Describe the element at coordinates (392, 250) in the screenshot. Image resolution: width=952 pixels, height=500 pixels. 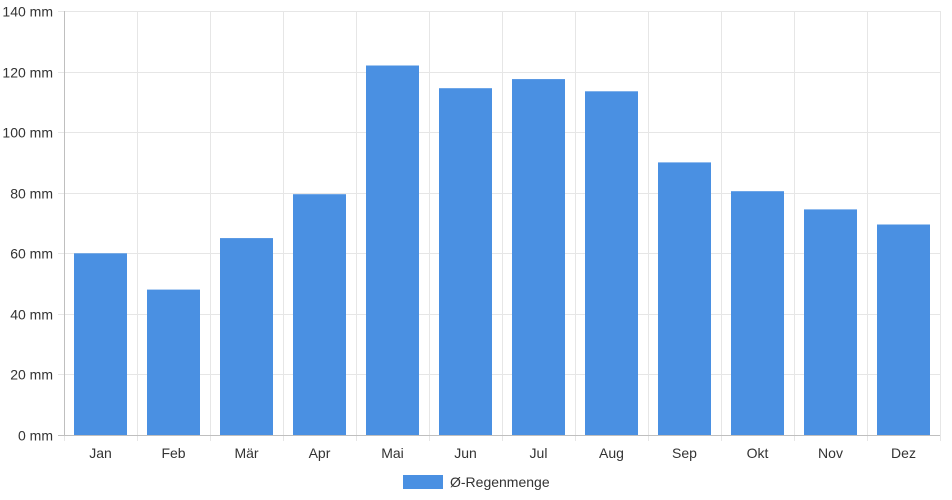
I see `bar-mai` at that location.